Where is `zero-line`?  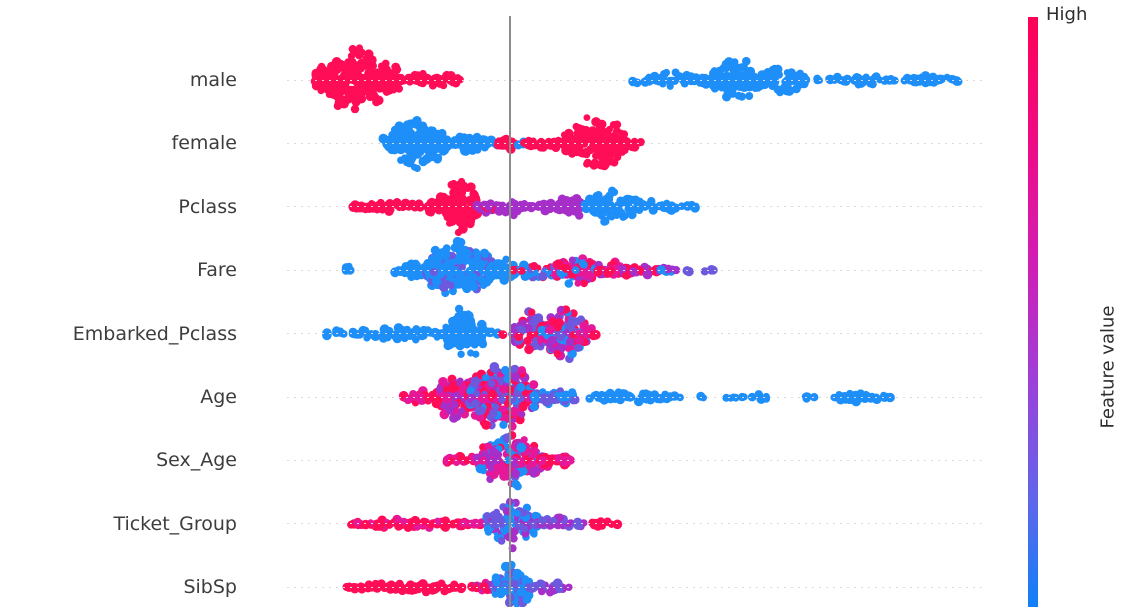 zero-line is located at coordinates (510, 311).